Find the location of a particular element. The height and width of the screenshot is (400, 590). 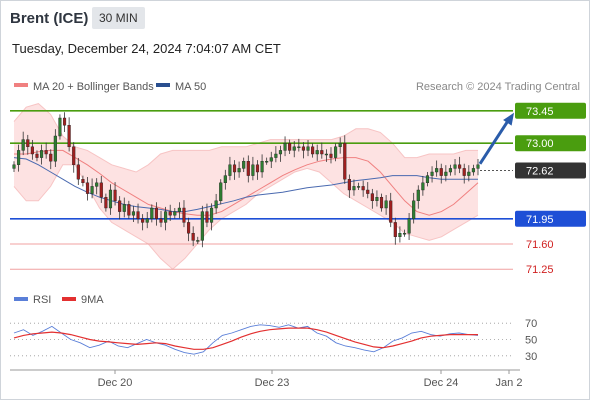

current-price-tag is located at coordinates (550, 170).